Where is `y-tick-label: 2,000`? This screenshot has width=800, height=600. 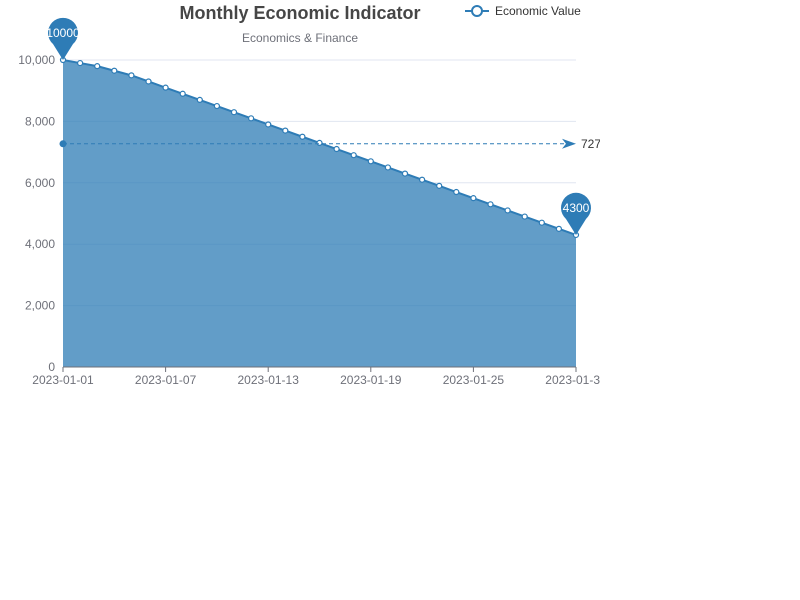
y-tick-label: 2,000 is located at coordinates (40, 306).